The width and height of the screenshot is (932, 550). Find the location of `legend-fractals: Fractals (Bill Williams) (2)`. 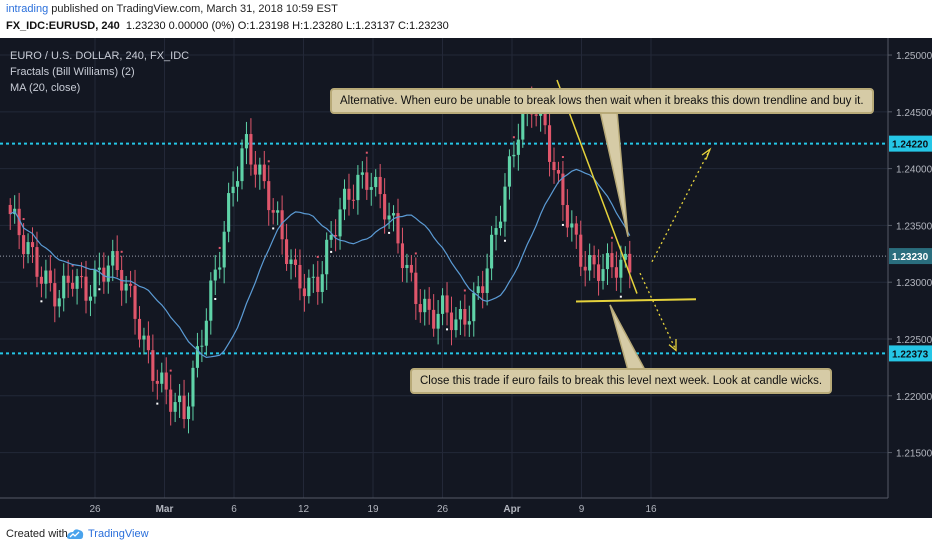

legend-fractals: Fractals (Bill Williams) (2) is located at coordinates (72, 72).